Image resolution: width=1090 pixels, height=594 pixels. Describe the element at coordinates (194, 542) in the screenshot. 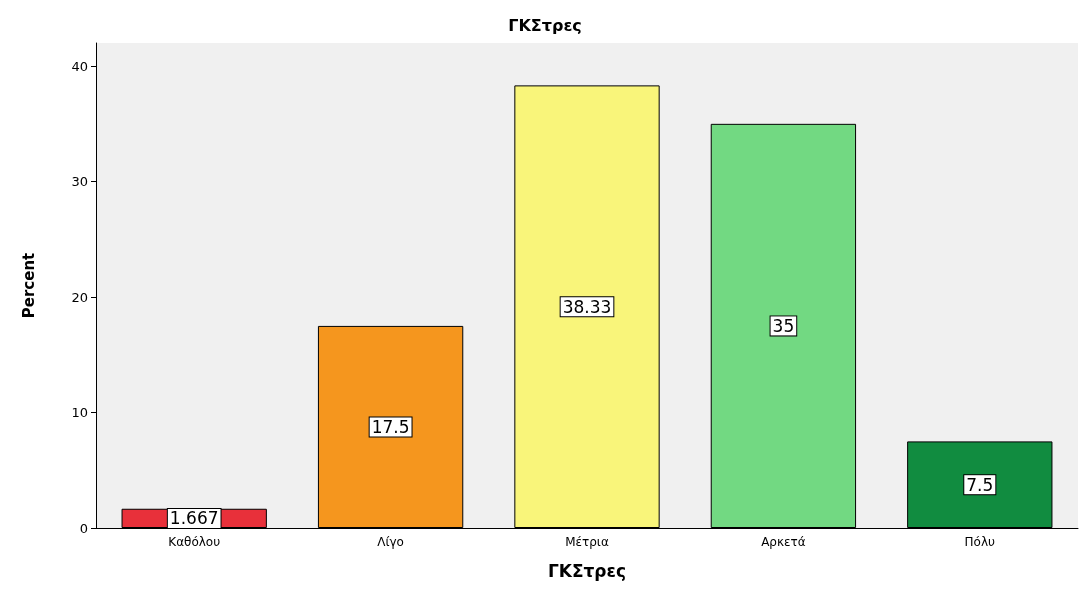

I see `x-tick-label: Καθόλου` at that location.